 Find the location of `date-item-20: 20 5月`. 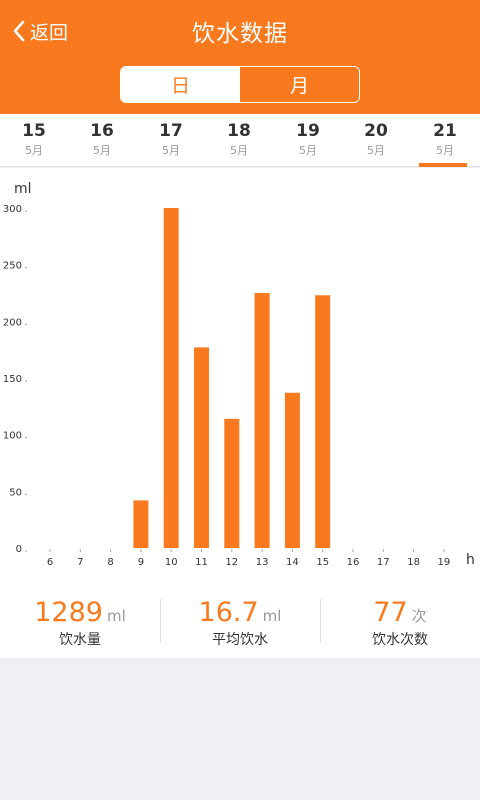

date-item-20: 20 5月 is located at coordinates (376, 140).